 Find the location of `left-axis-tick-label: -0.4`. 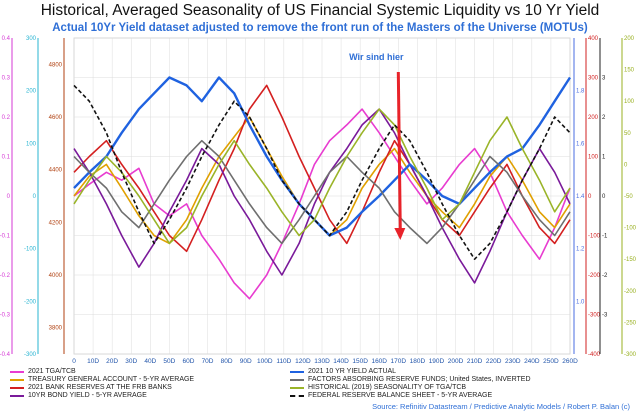

left-axis-tick-label: -0.4 is located at coordinates (5, 355).